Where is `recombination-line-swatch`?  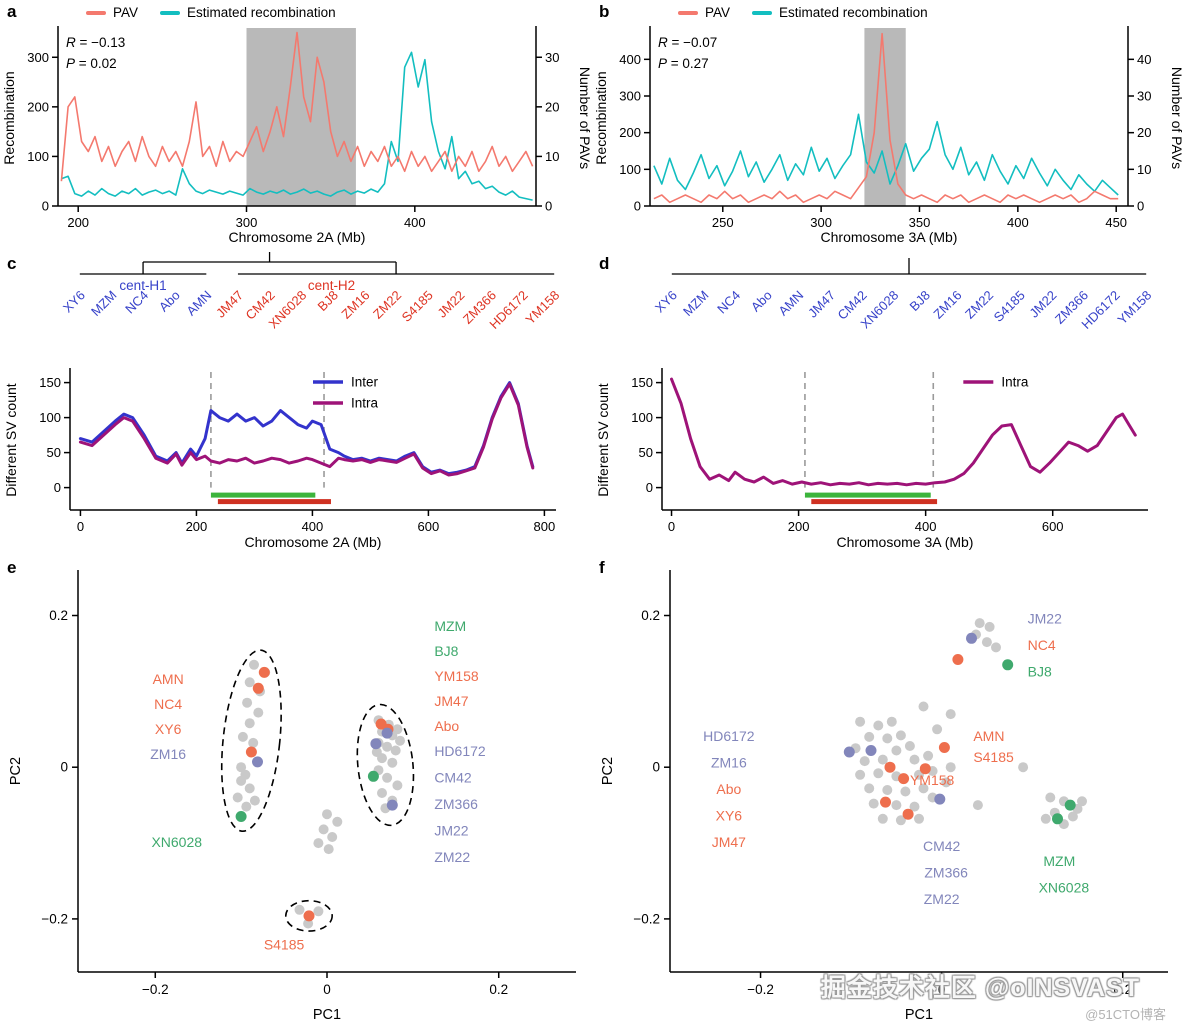
recombination-line-swatch is located at coordinates (762, 12).